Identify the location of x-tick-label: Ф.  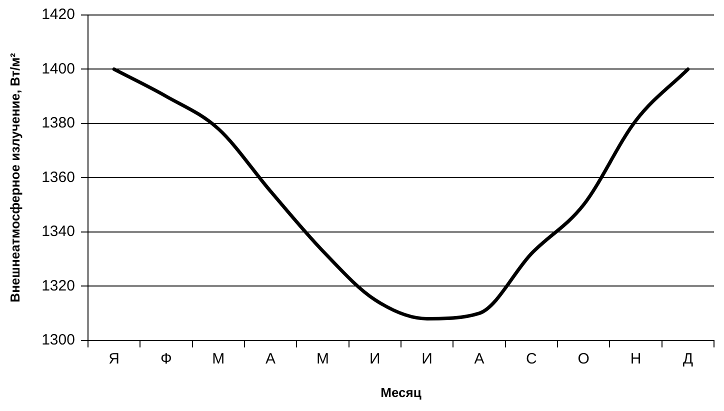
(166, 359).